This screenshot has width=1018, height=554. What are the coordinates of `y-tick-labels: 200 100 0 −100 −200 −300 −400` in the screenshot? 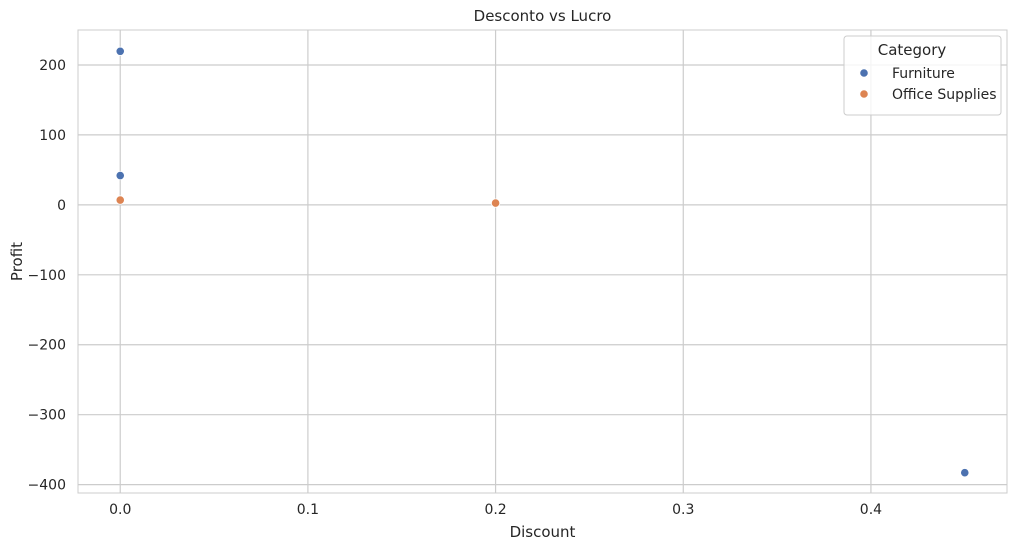 It's located at (47, 276).